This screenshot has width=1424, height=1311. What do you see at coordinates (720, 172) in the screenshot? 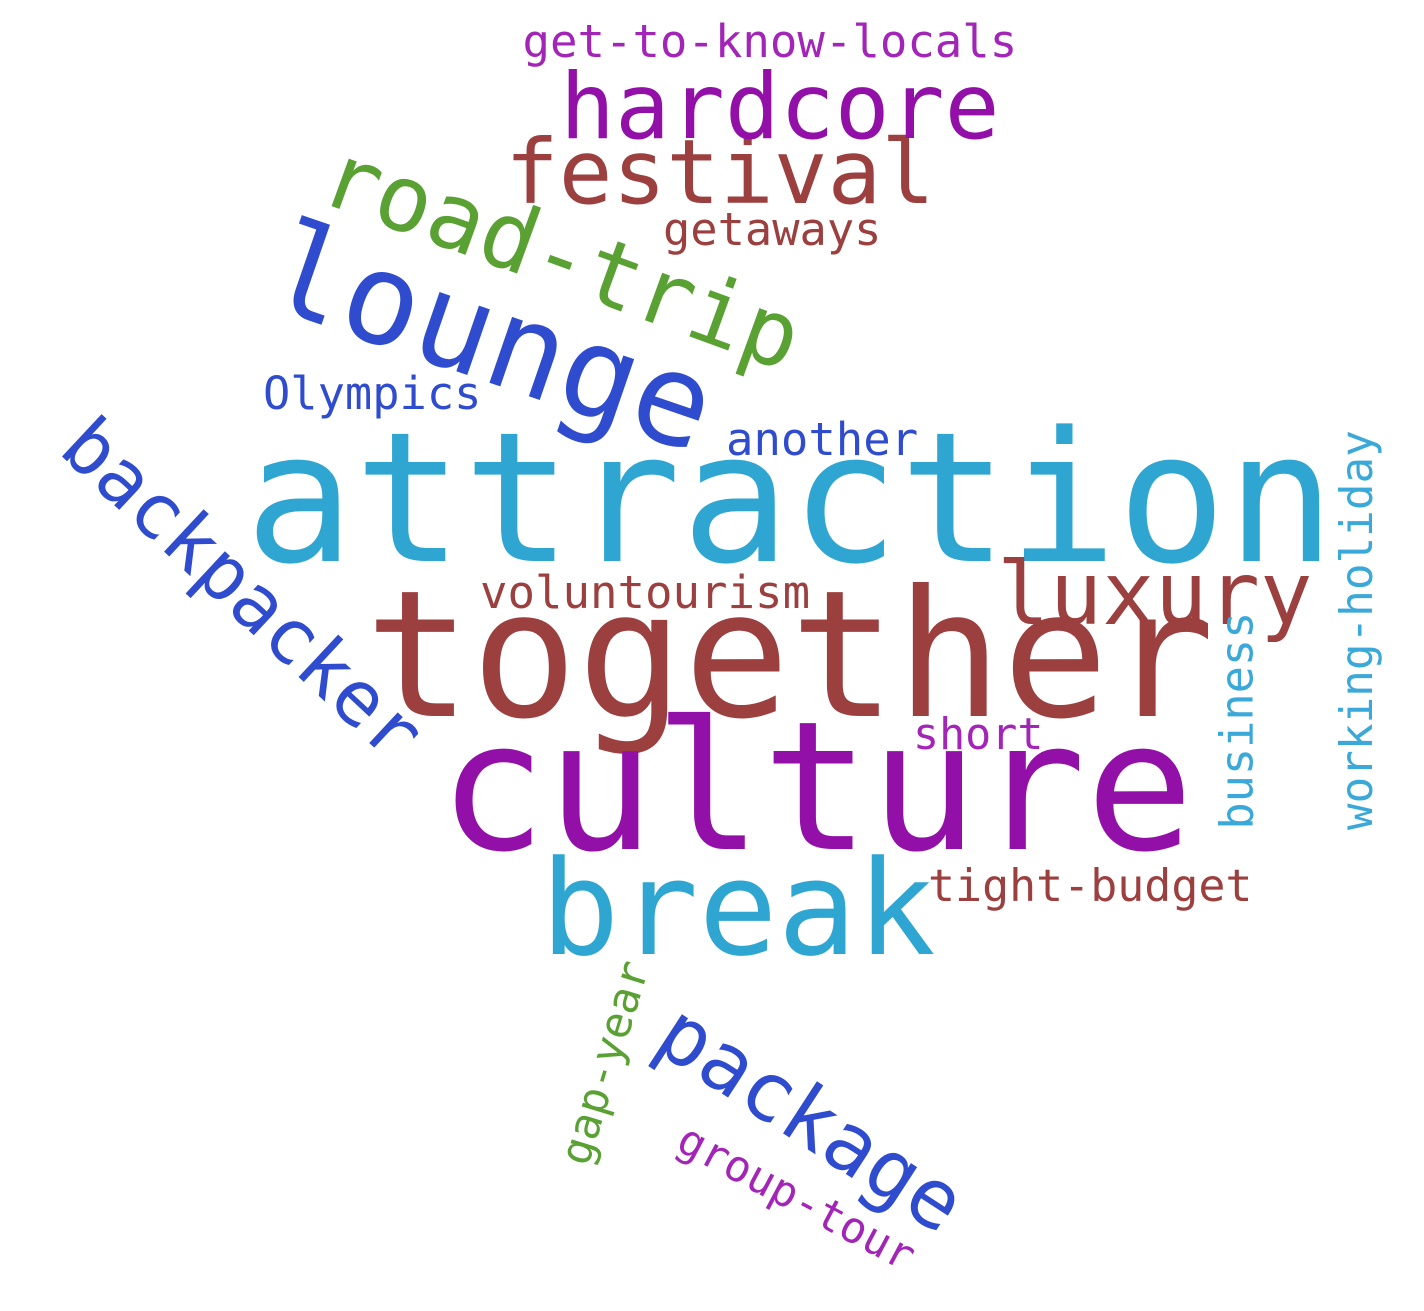
I see `word-festival: festival` at bounding box center [720, 172].